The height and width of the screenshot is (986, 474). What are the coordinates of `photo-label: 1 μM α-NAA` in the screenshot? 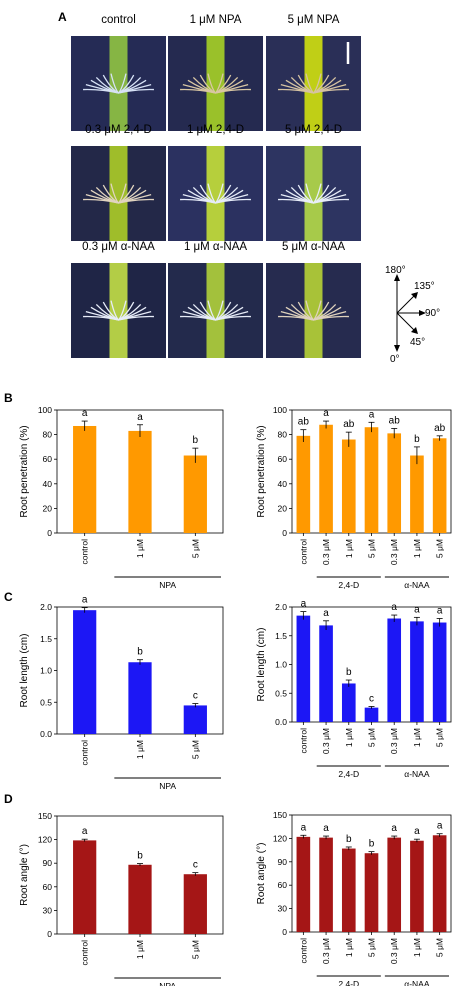 It's located at (215, 247).